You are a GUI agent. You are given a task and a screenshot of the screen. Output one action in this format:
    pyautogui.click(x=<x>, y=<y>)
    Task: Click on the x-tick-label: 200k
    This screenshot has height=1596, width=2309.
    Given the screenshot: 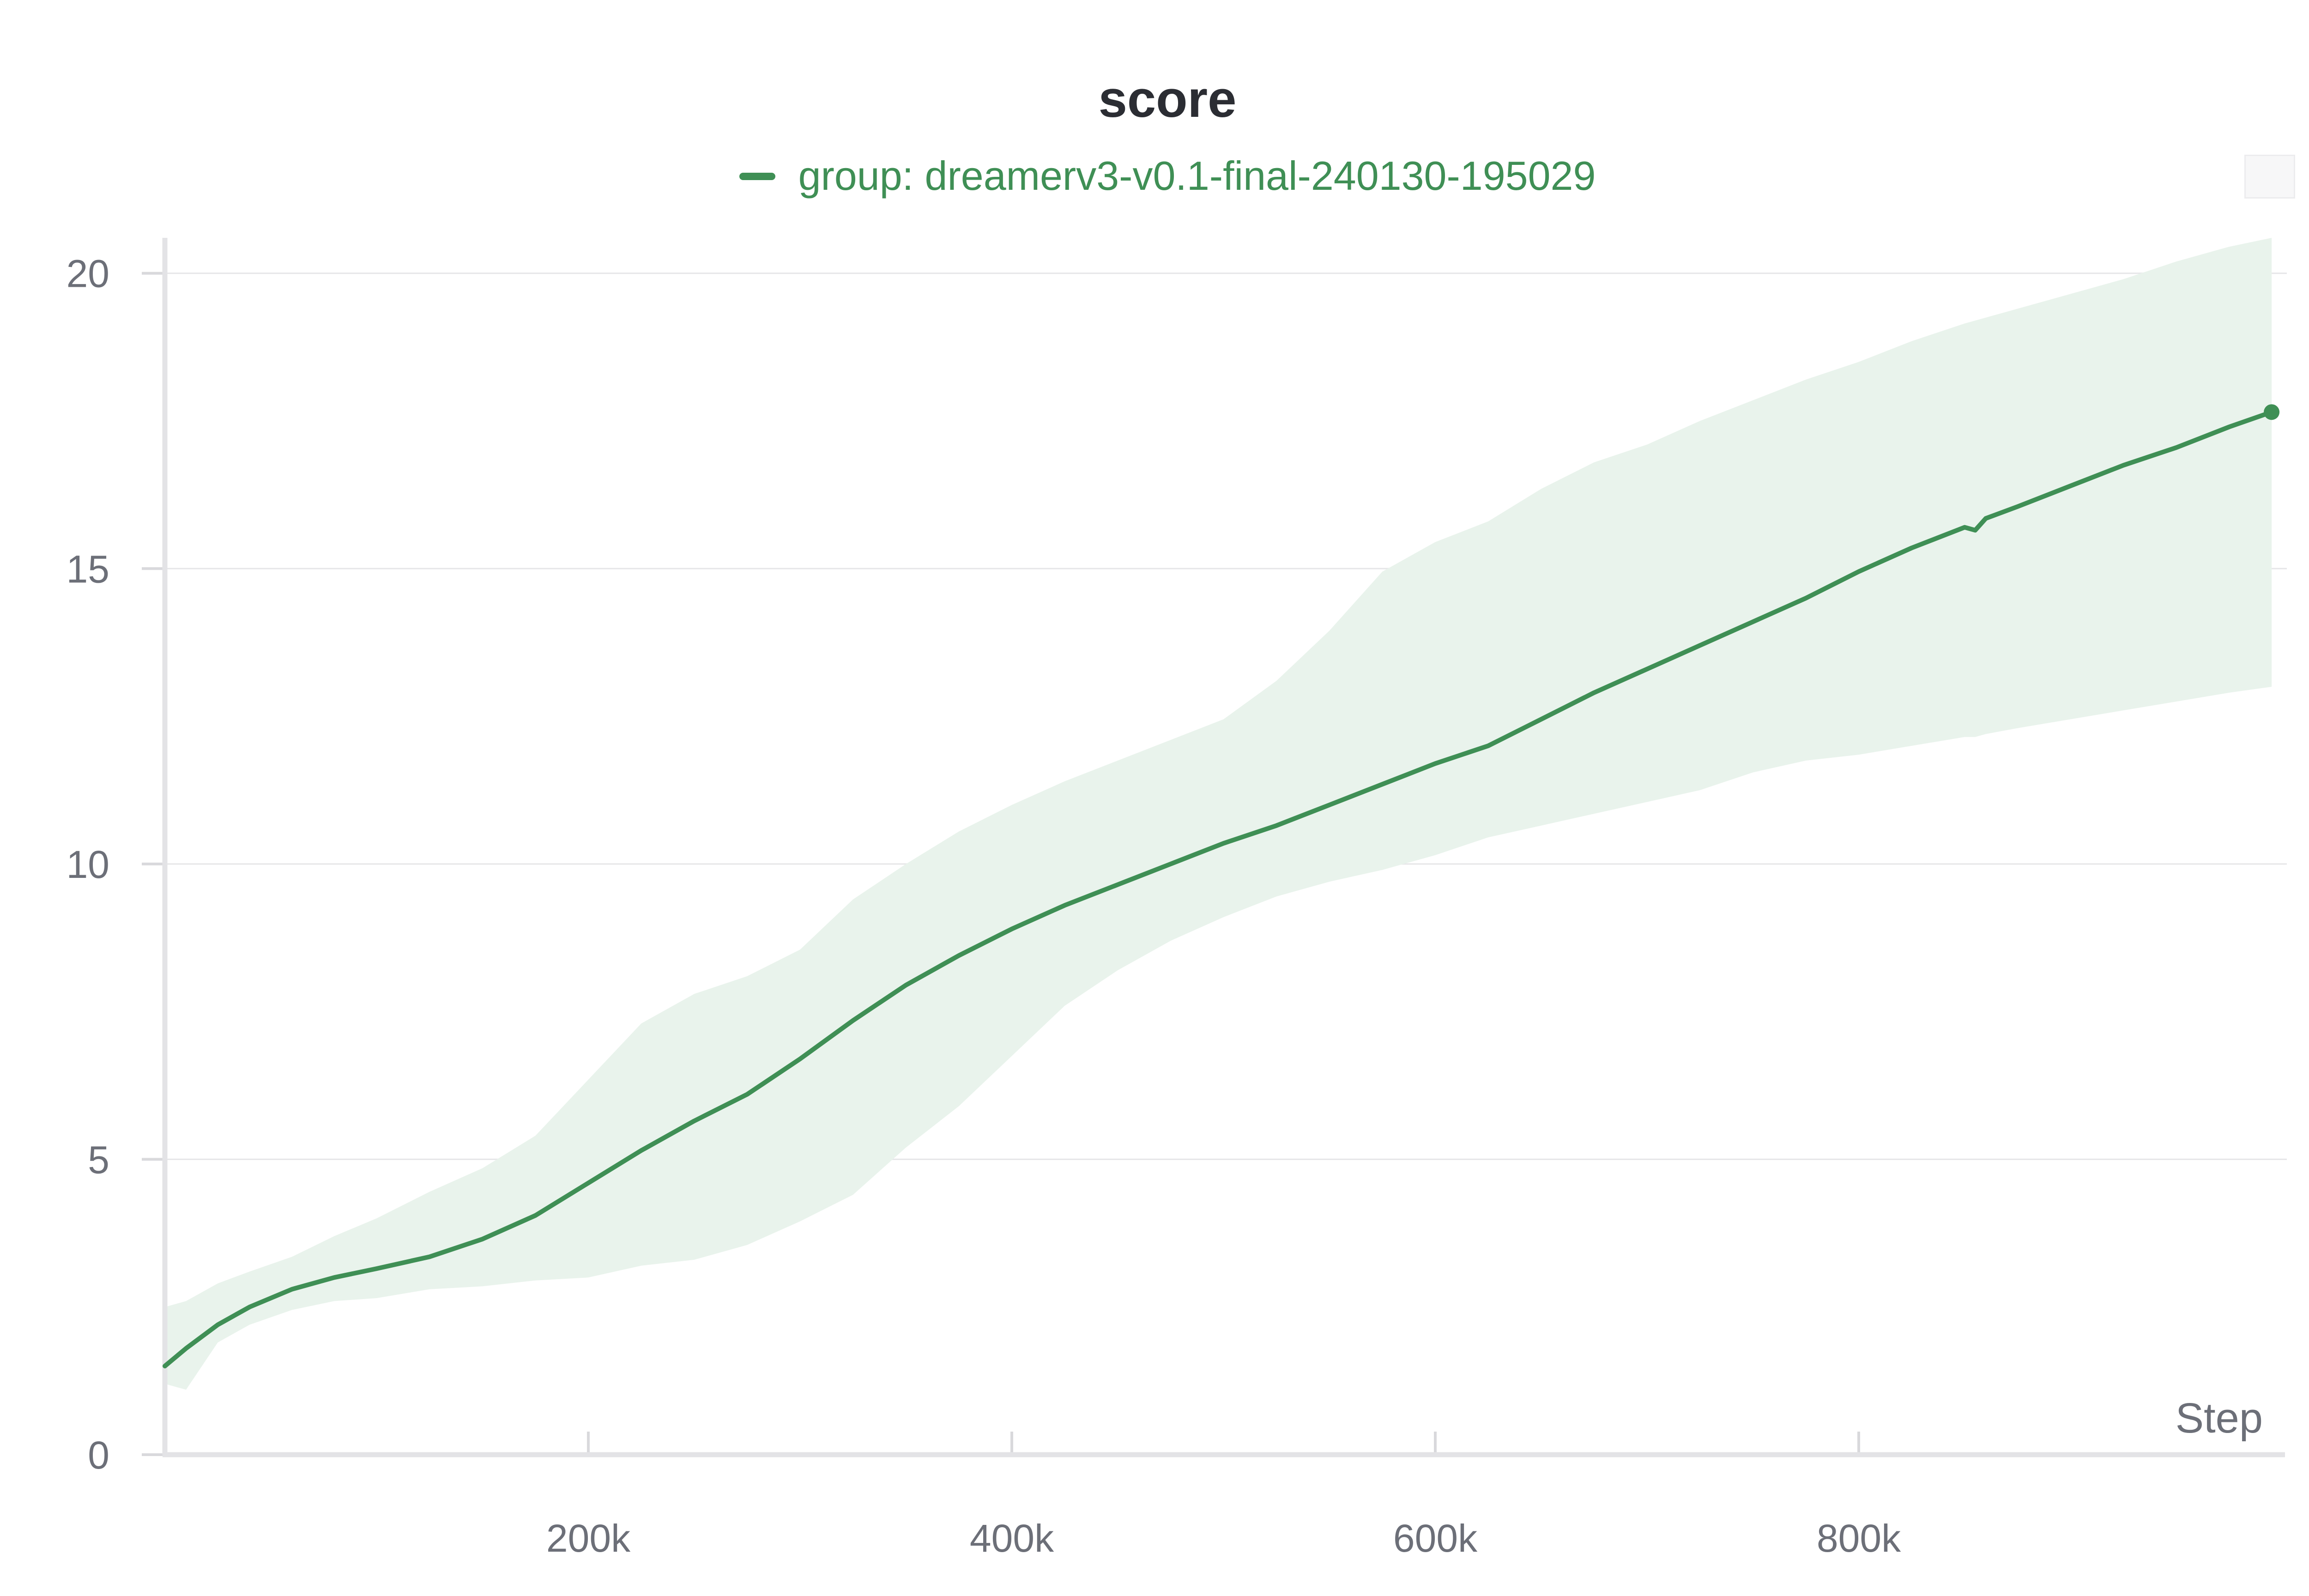 What is the action you would take?
    pyautogui.click(x=589, y=1538)
    